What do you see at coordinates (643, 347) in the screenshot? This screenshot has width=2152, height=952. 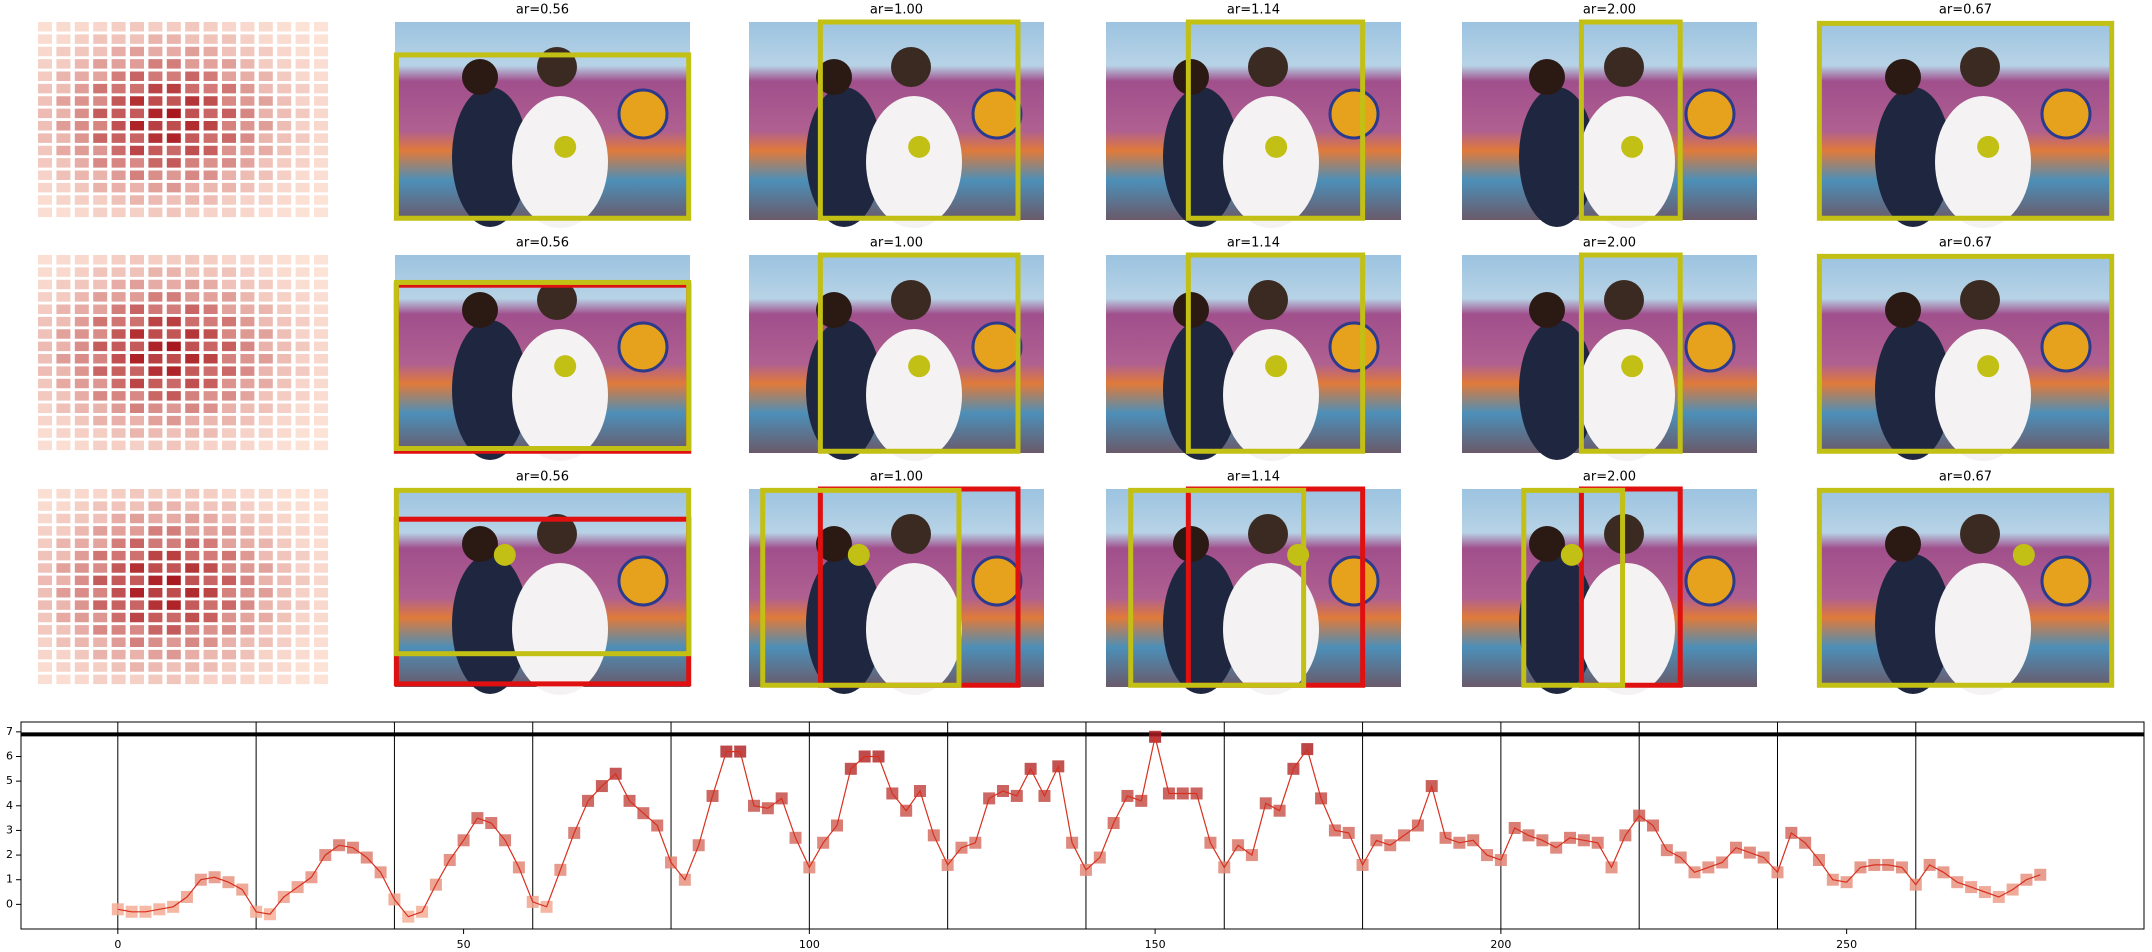 I see `ball` at bounding box center [643, 347].